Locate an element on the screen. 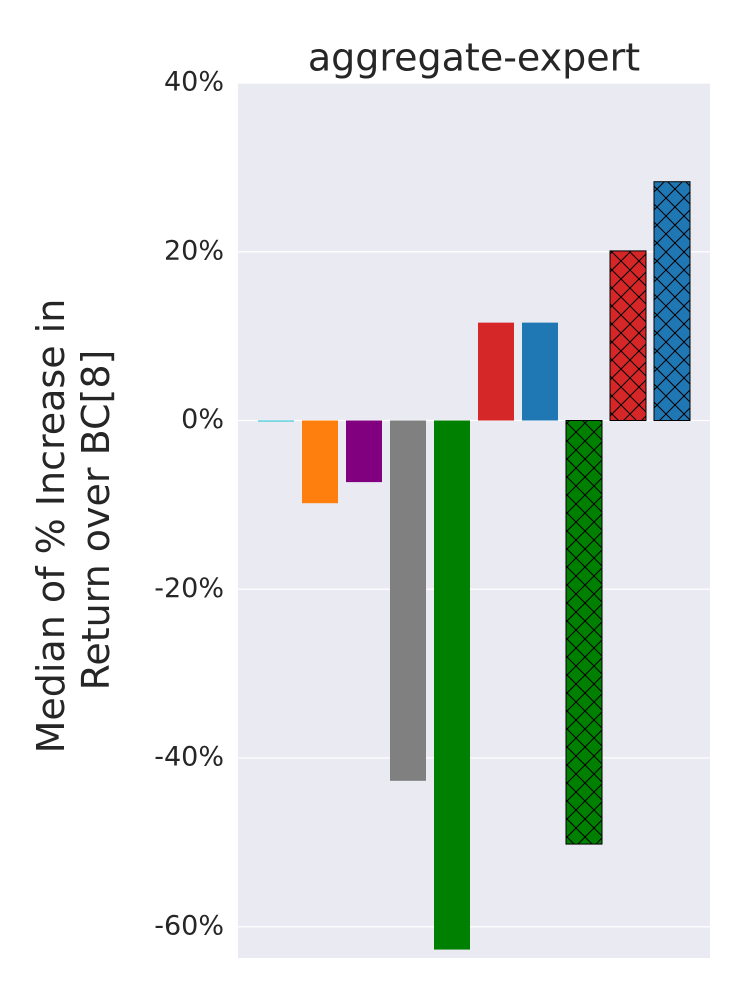 This screenshot has height=1000, width=750. y-tick-label: 20% is located at coordinates (194, 250).